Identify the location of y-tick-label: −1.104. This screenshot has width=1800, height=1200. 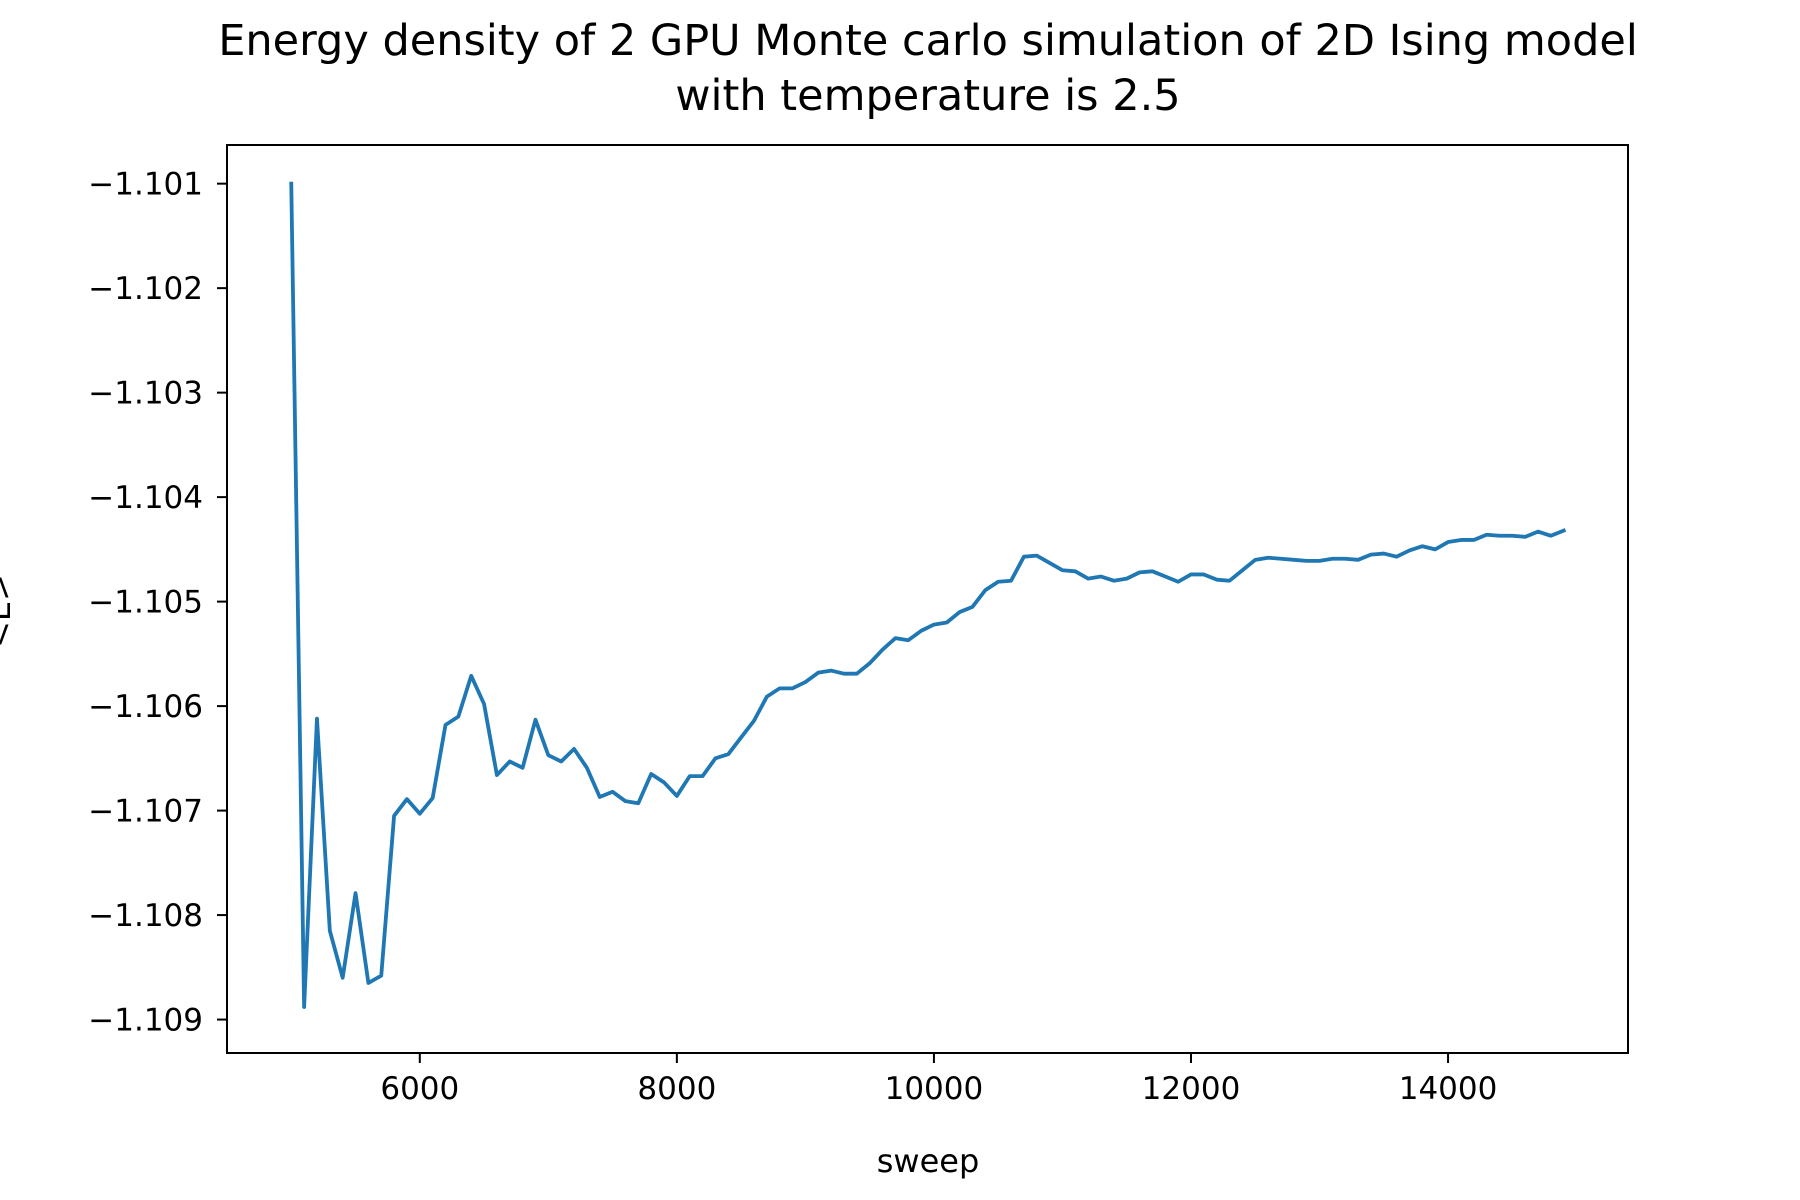
(145, 498).